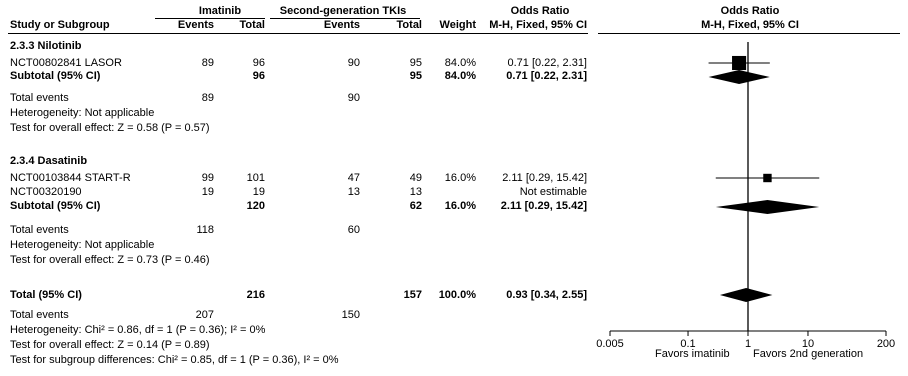 The image size is (908, 376). What do you see at coordinates (353, 192) in the screenshot?
I see `events-2: 13` at bounding box center [353, 192].